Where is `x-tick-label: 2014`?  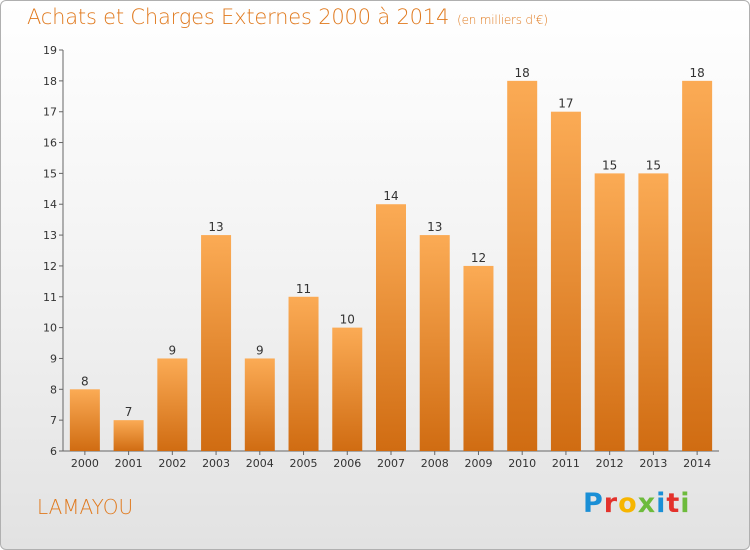
x-tick-label: 2014 is located at coordinates (697, 463).